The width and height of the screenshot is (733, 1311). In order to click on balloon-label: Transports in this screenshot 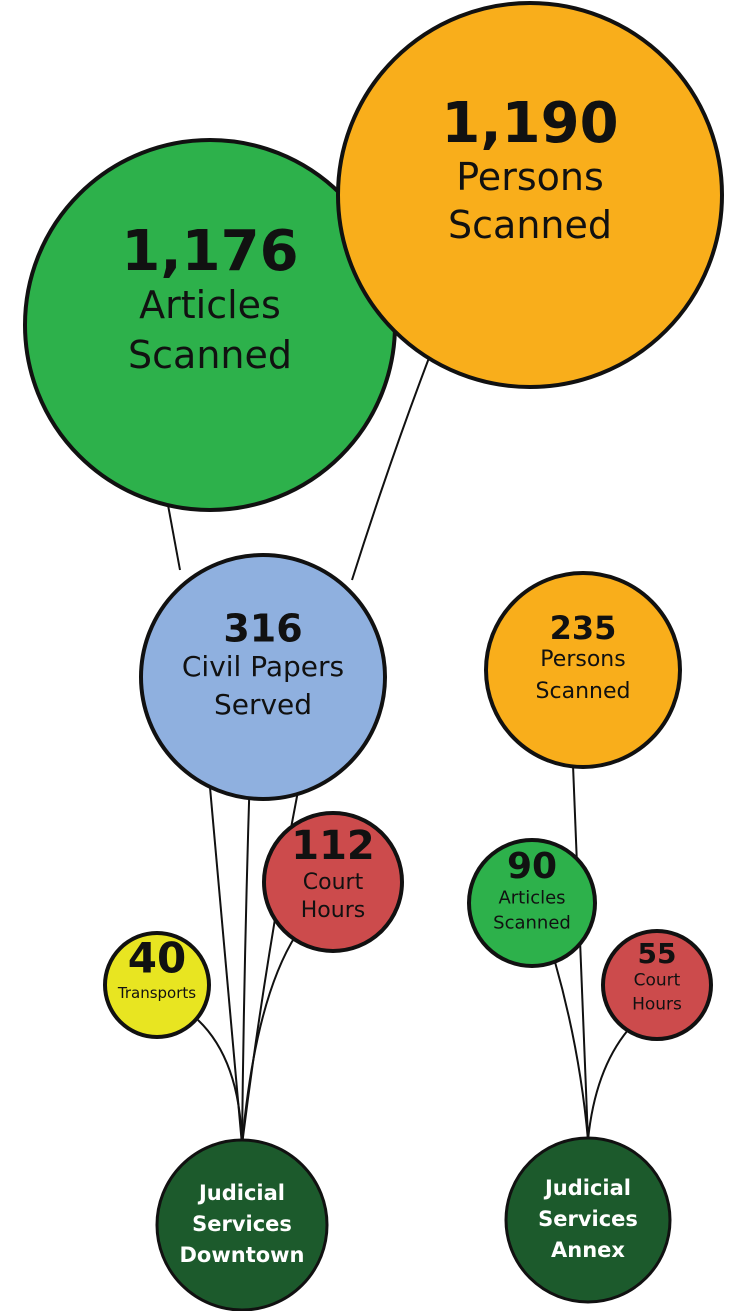, I will do `click(156, 993)`.